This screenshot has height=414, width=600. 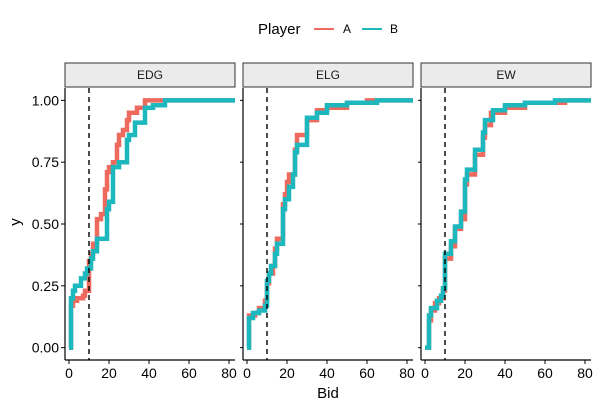 I want to click on facet-strip-label-ew: EW, so click(x=506, y=75).